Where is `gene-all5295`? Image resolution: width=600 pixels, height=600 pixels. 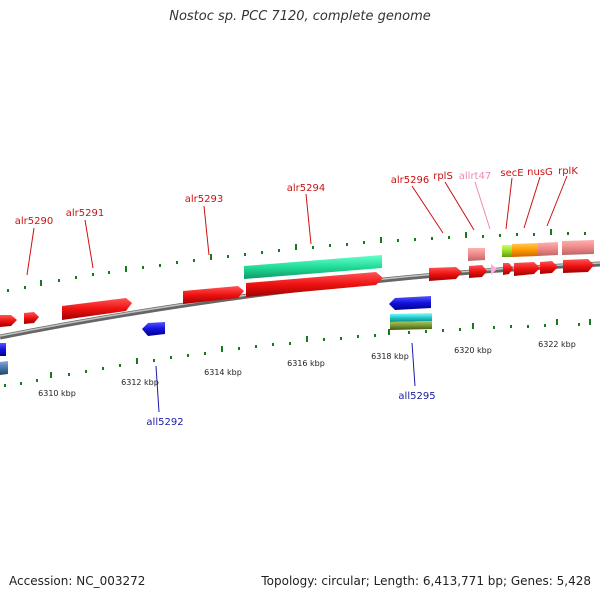 gene-all5295 is located at coordinates (410, 303).